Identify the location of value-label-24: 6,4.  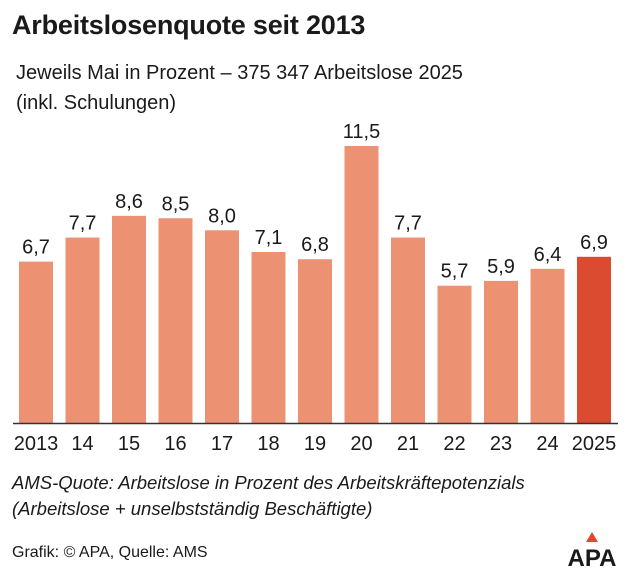
(548, 255).